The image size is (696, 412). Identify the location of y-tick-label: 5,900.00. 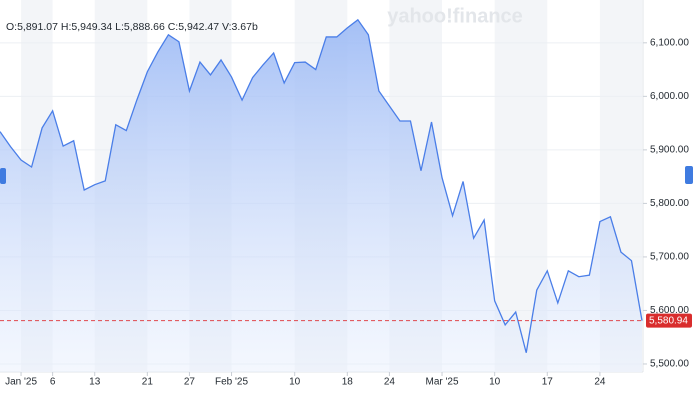
(669, 150).